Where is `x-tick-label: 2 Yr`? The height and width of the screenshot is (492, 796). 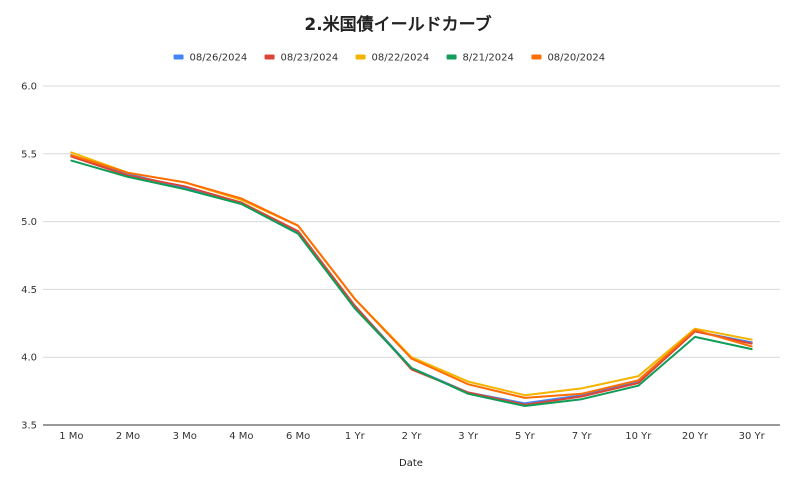
x-tick-label: 2 Yr is located at coordinates (412, 436).